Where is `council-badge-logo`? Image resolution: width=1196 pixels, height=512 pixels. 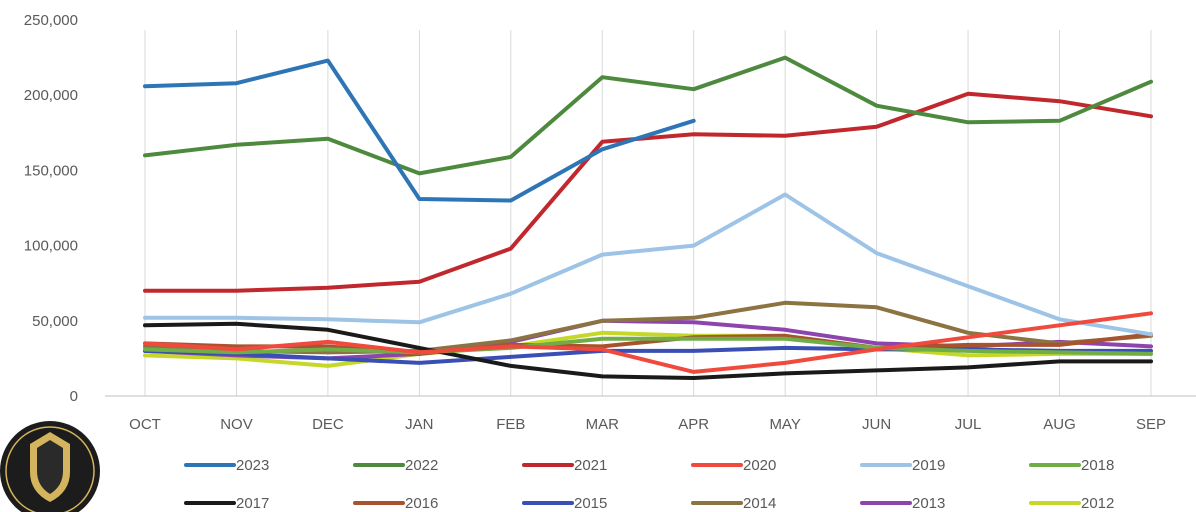
council-badge-logo is located at coordinates (50, 466).